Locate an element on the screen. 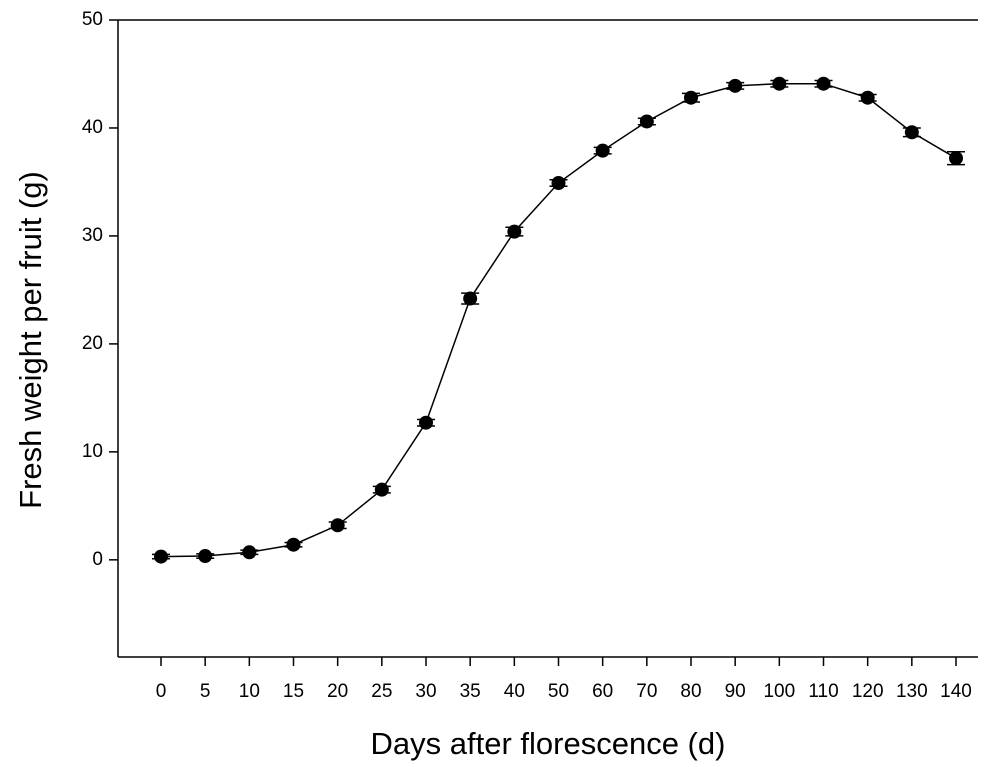 The image size is (988, 767). x-tick-label: 15 is located at coordinates (293, 691).